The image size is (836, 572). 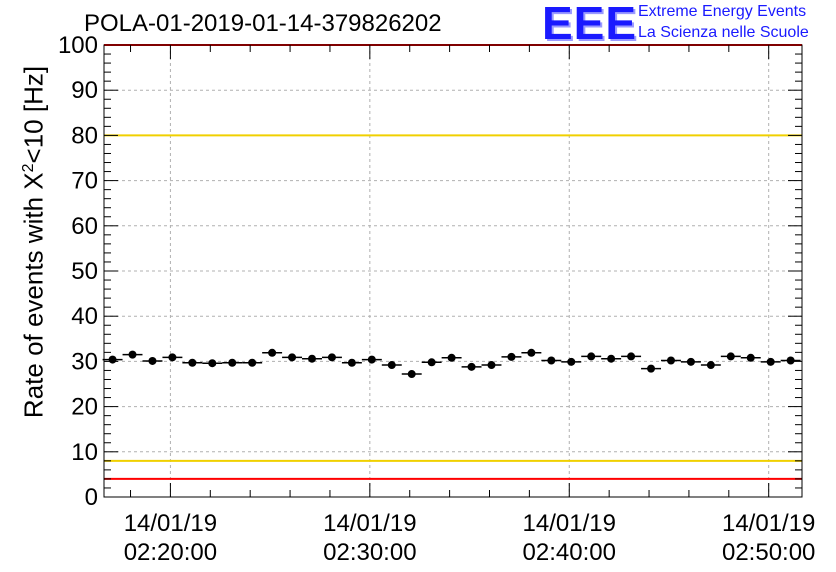 I want to click on x-tick-time: 02:40:00, so click(x=569, y=552).